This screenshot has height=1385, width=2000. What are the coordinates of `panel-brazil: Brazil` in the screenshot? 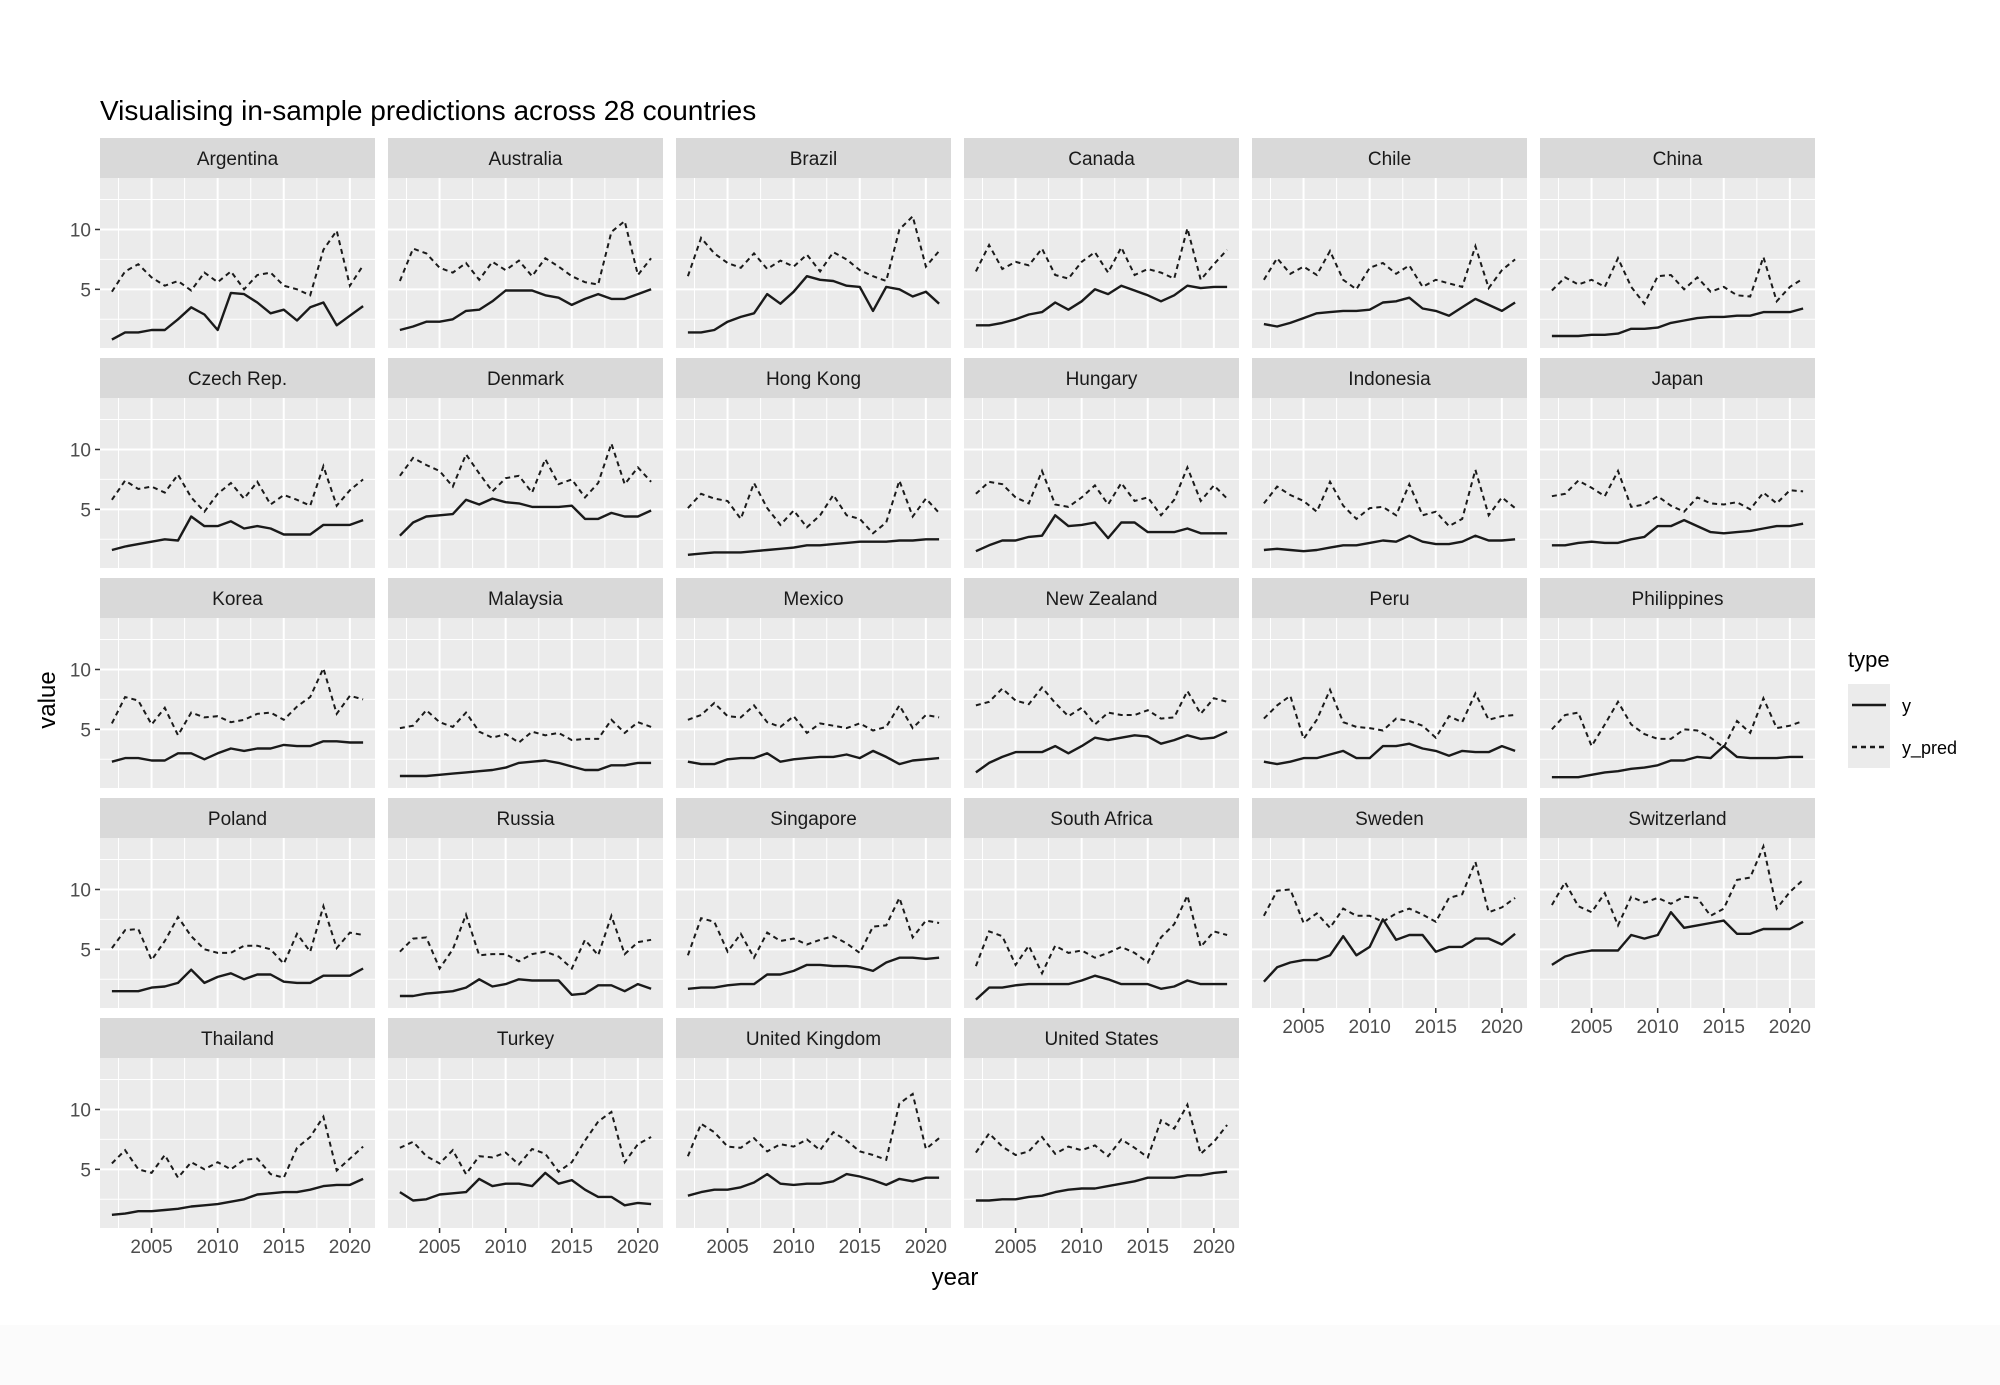 It's located at (813, 243).